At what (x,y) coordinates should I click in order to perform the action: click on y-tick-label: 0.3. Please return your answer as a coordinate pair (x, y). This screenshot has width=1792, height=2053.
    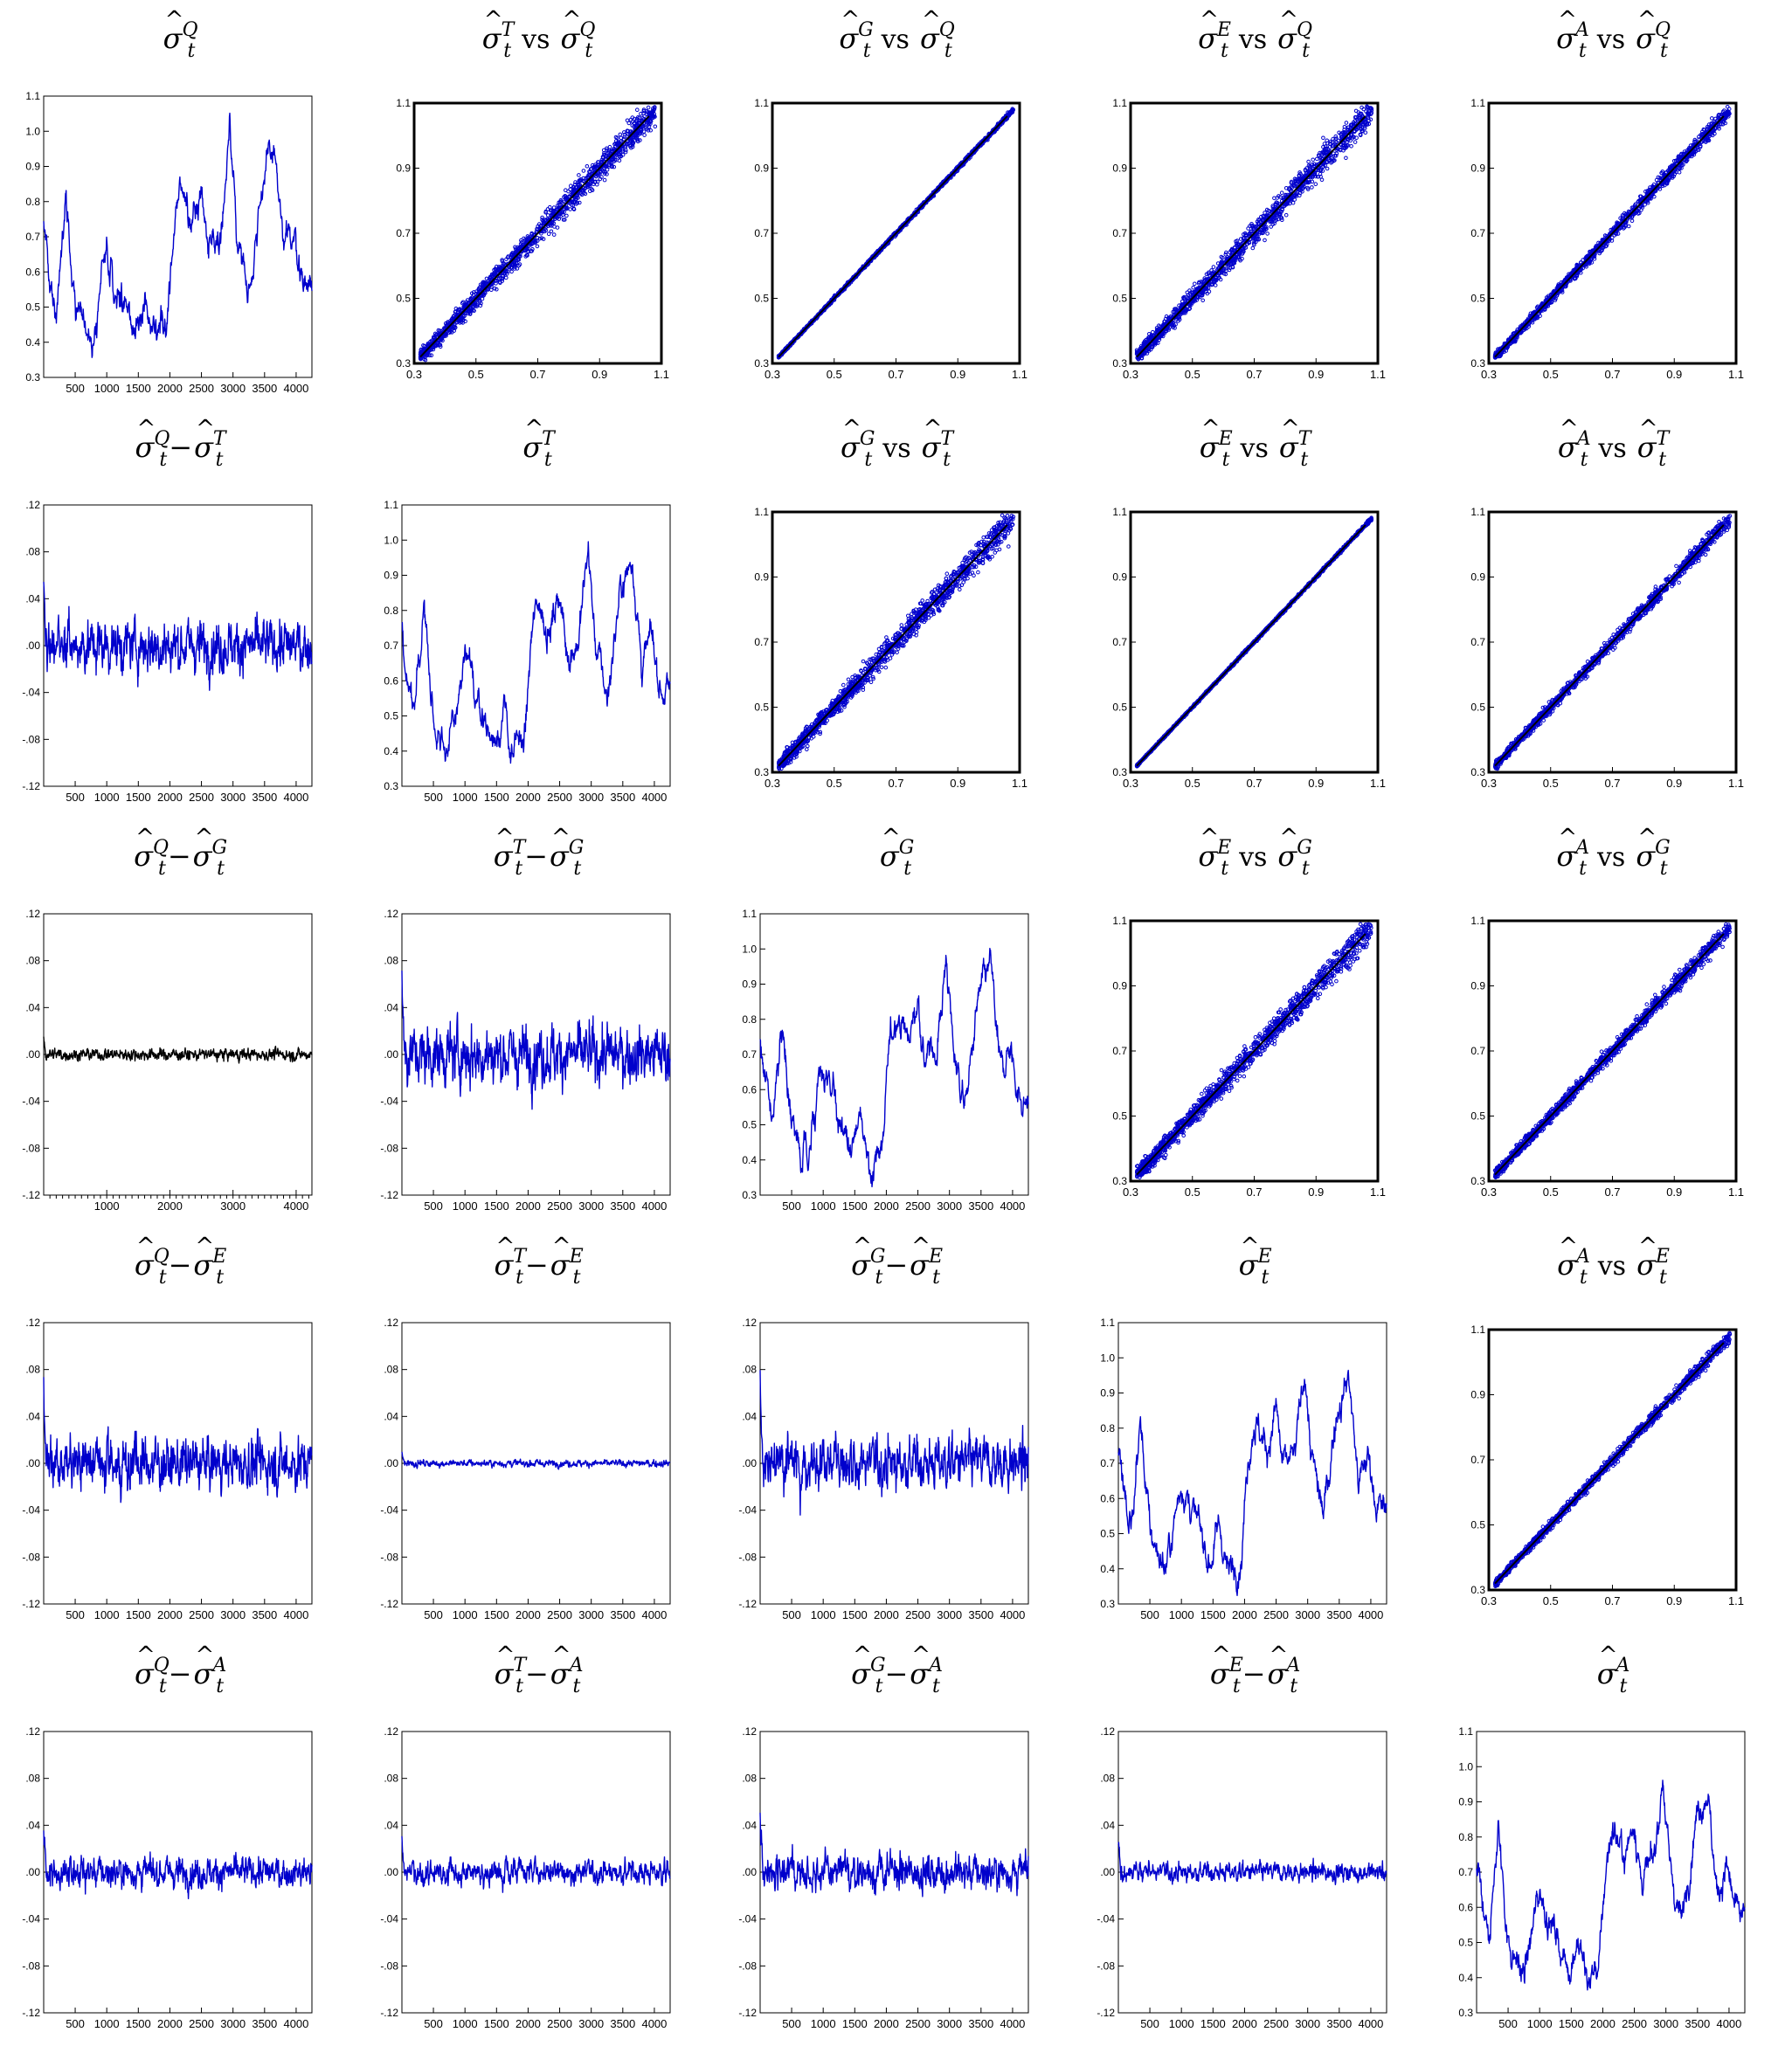
    Looking at the image, I should click on (32, 378).